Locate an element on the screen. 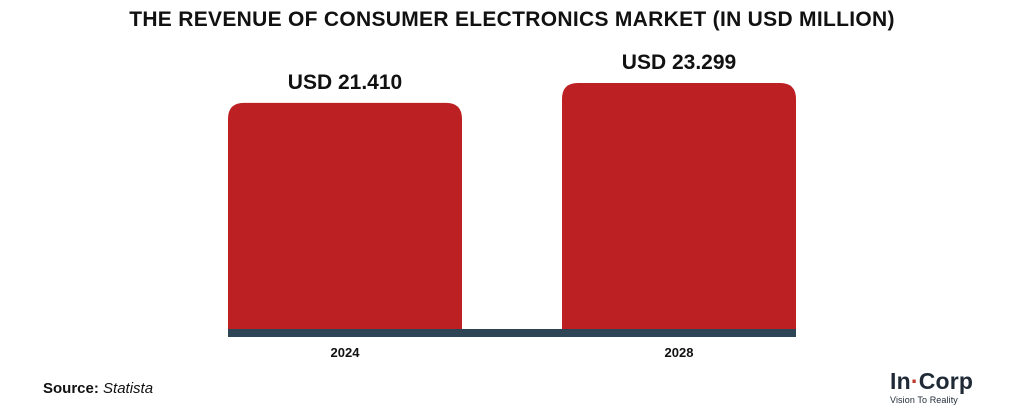 The image size is (1024, 416). logo-text-b: Corp is located at coordinates (946, 381).